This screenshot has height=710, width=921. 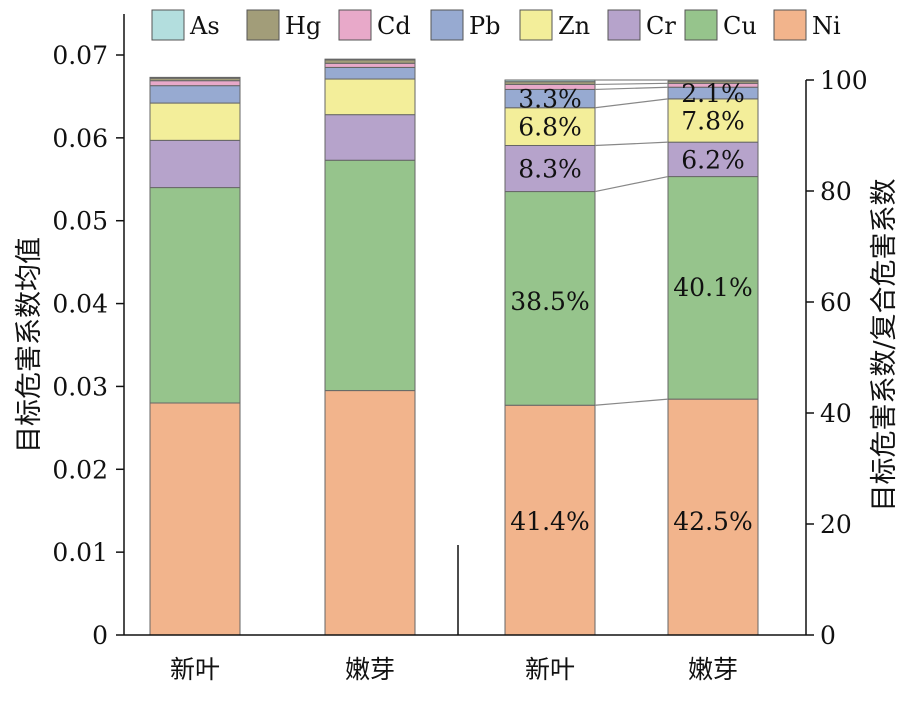 What do you see at coordinates (790, 25) in the screenshot?
I see `legend-swatch-ni` at bounding box center [790, 25].